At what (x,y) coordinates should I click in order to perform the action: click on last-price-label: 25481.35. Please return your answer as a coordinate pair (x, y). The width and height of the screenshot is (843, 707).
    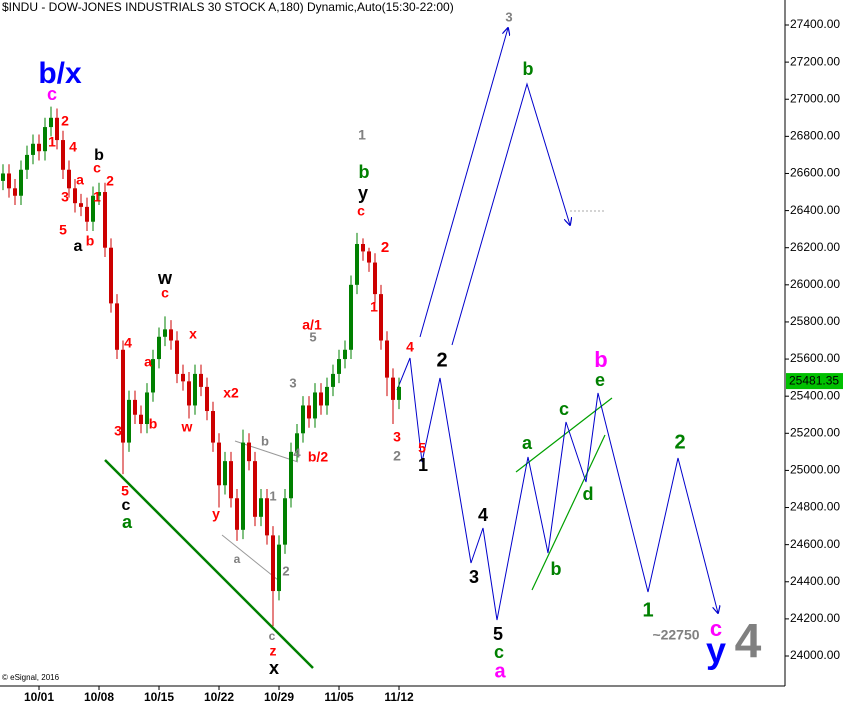
    Looking at the image, I should click on (814, 380).